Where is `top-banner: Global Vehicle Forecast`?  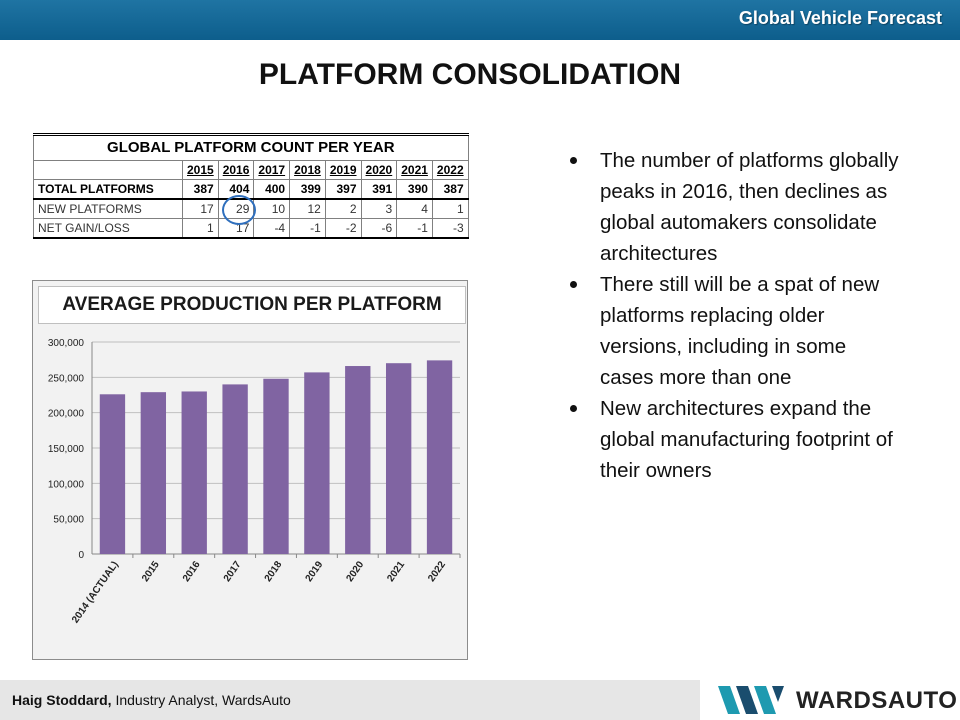
top-banner: Global Vehicle Forecast is located at coordinates (480, 20).